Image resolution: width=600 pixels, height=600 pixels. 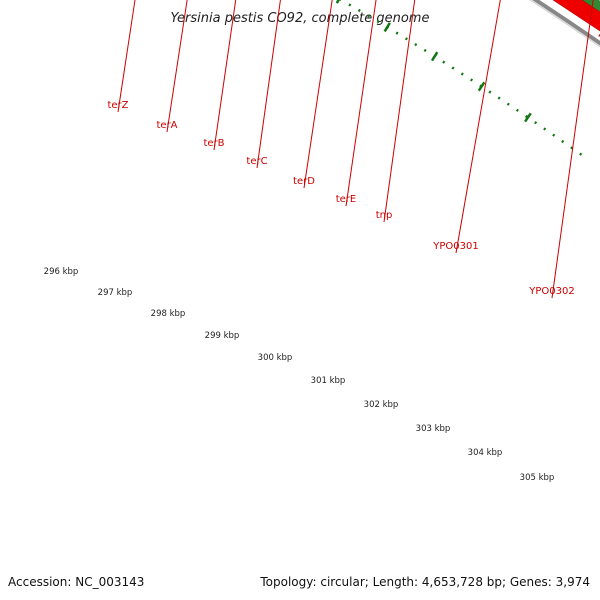 I want to click on scale-label-8: 303 kbp, so click(x=433, y=429).